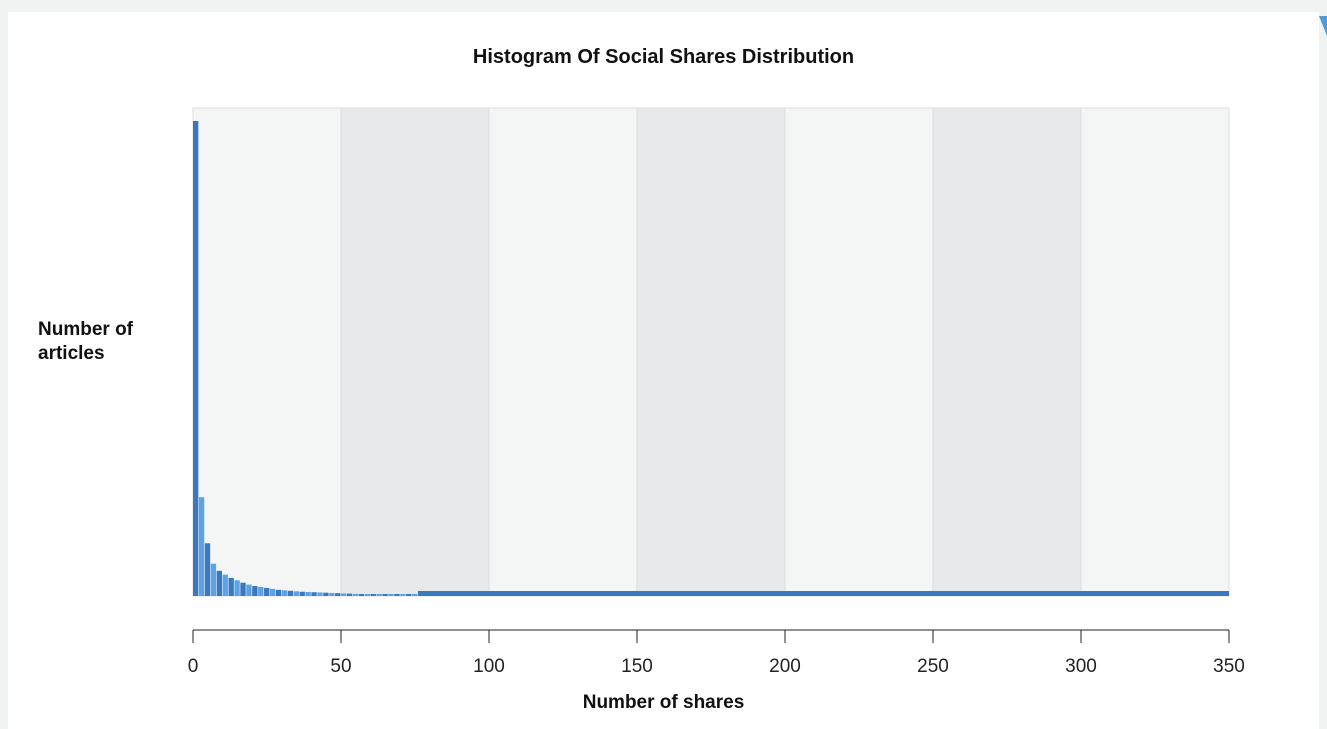  Describe the element at coordinates (85, 341) in the screenshot. I see `y-axis-label: Number of articles` at that location.